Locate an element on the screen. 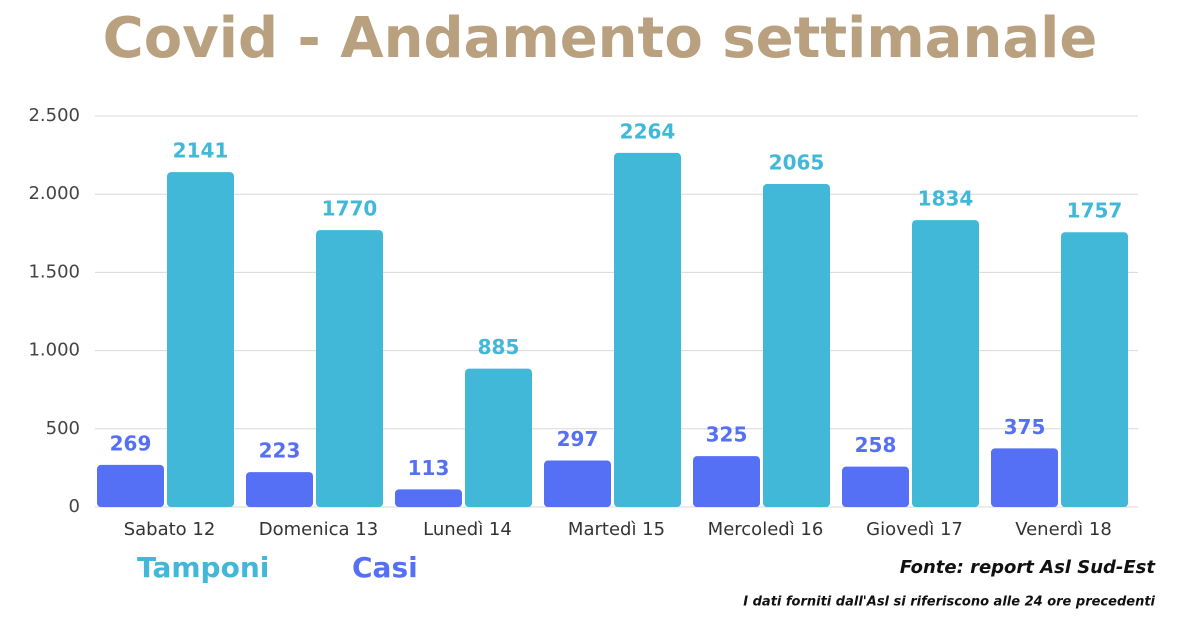 Image resolution: width=1200 pixels, height=630 pixels. x-tick-label: Venerdì 18 is located at coordinates (1063, 529).